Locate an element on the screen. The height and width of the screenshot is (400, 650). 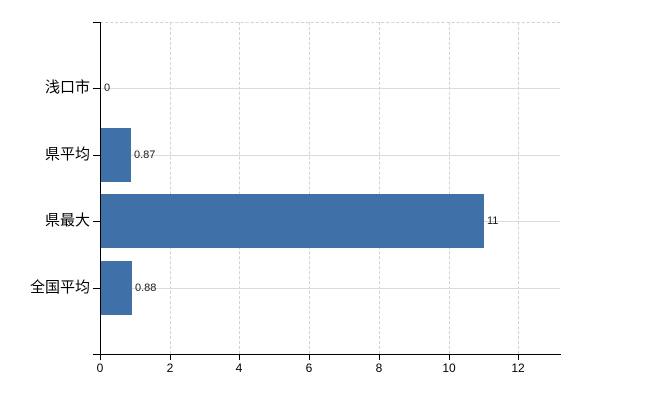
y-axis-line is located at coordinates (100, 188).